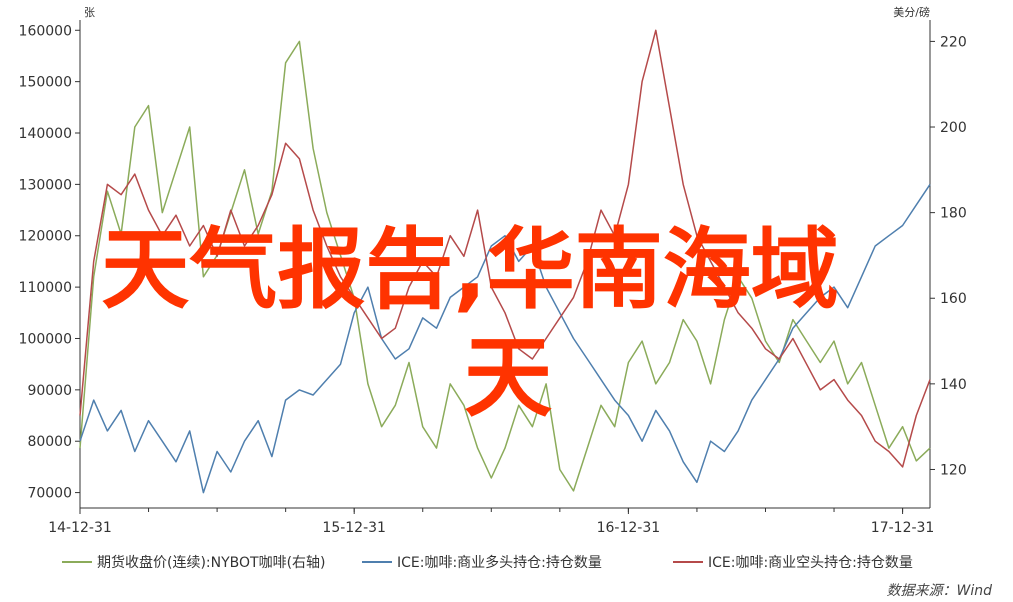 The image size is (1013, 602). Describe the element at coordinates (903, 528) in the screenshot. I see `x-tick-label: 17-12-31` at that location.